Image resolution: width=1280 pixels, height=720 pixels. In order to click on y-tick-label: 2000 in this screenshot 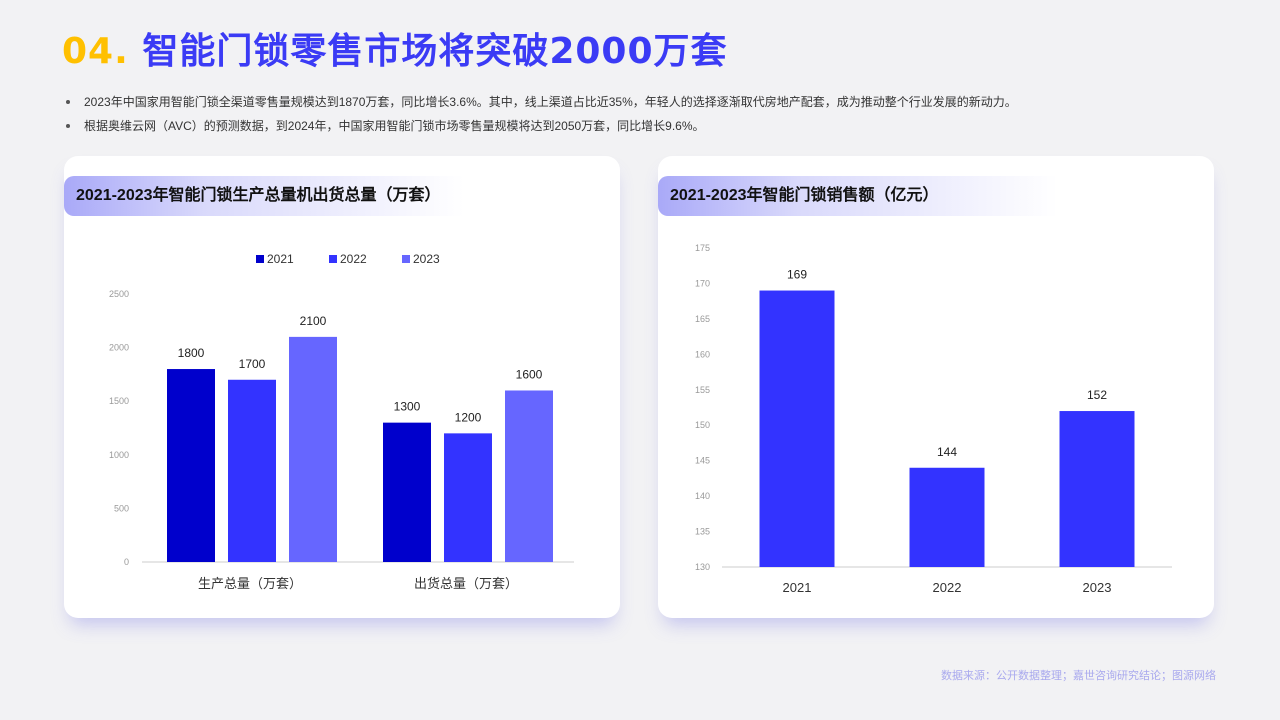, I will do `click(119, 348)`.